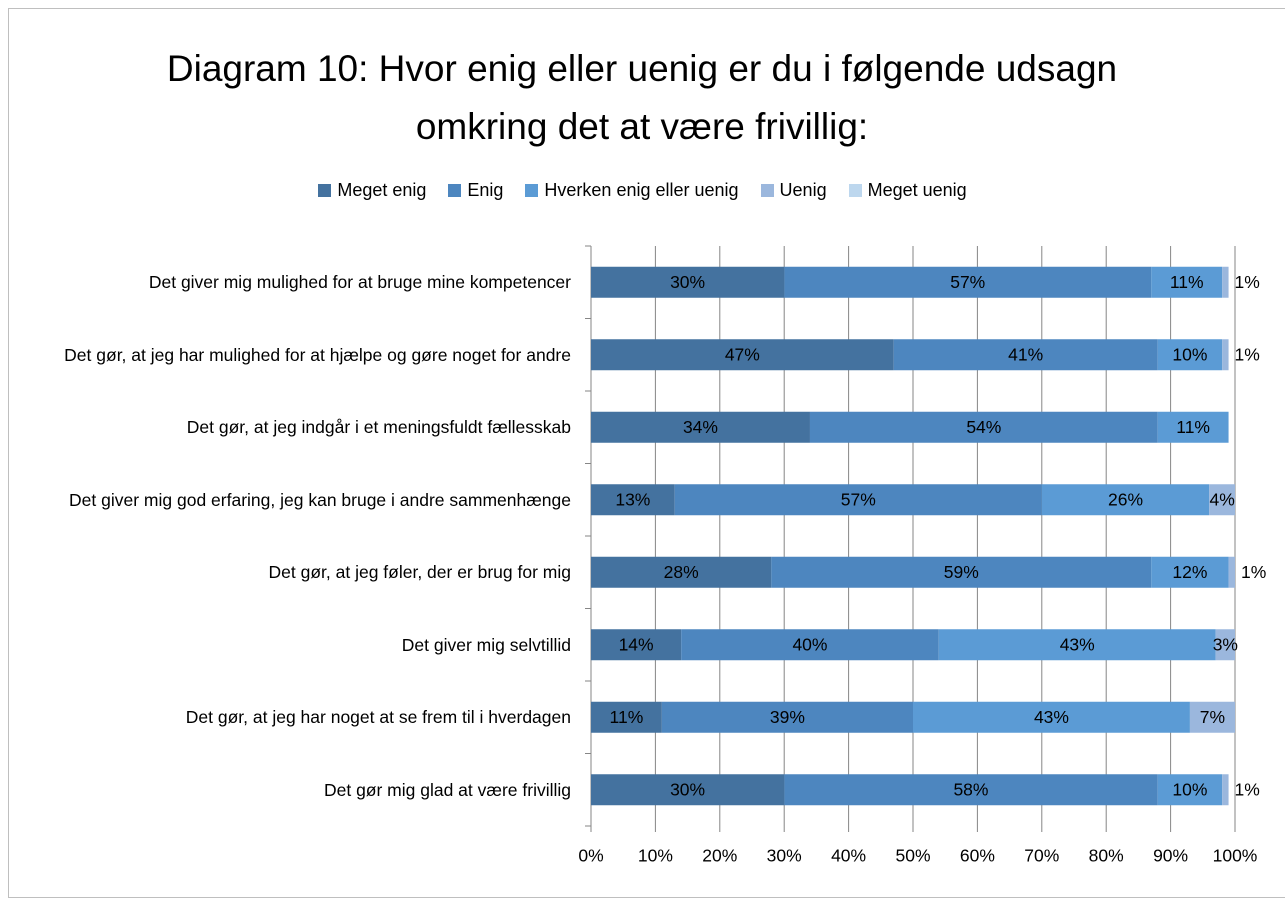 The image size is (1285, 898). I want to click on data-label: 3%, so click(1225, 644).